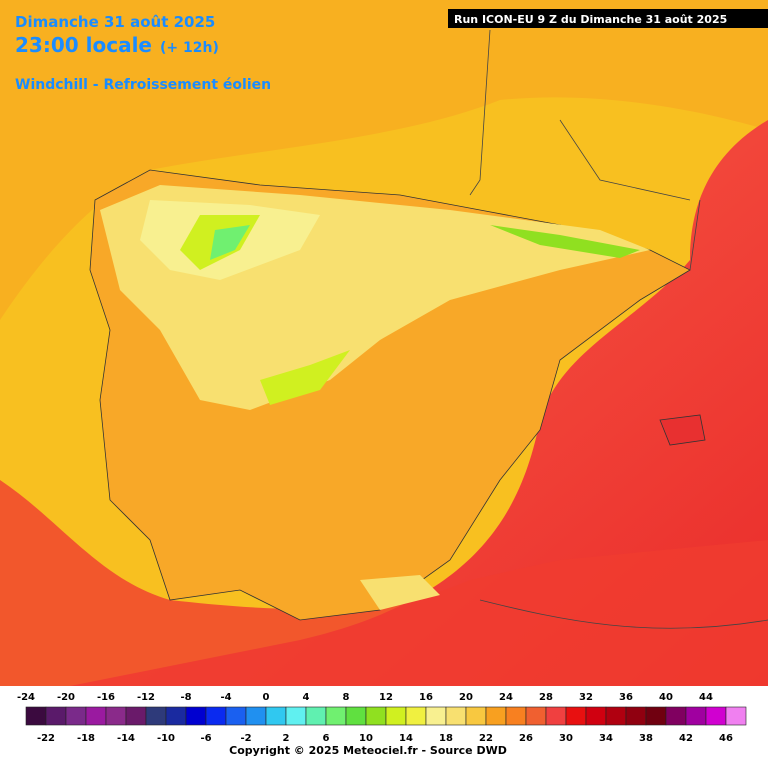 The width and height of the screenshot is (768, 768). I want to click on legend-label: 20, so click(466, 697).